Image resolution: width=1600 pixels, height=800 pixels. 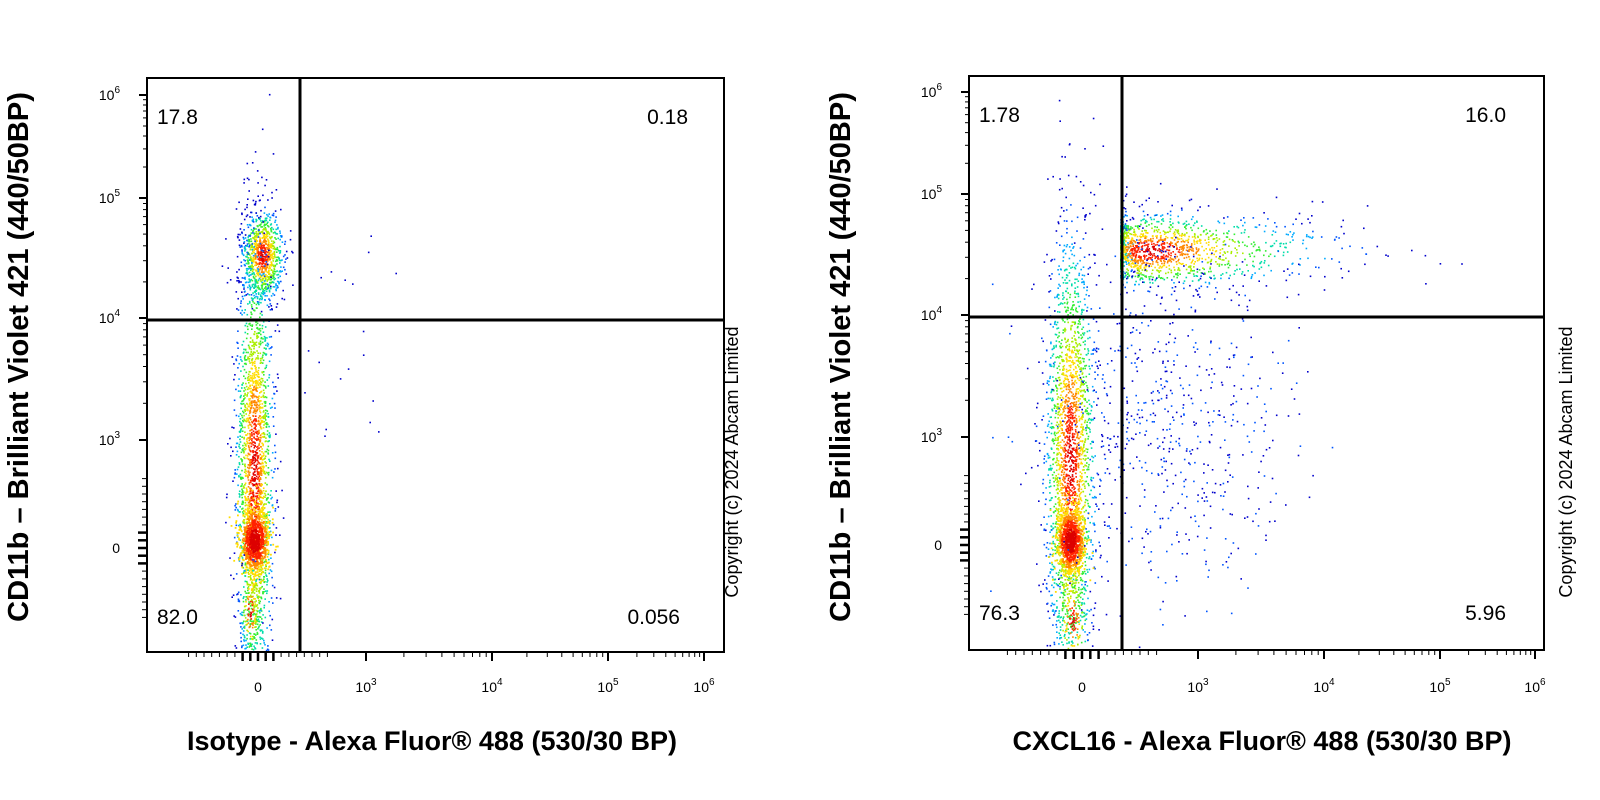 What do you see at coordinates (704, 686) in the screenshot?
I see `x-tick-label: 106` at bounding box center [704, 686].